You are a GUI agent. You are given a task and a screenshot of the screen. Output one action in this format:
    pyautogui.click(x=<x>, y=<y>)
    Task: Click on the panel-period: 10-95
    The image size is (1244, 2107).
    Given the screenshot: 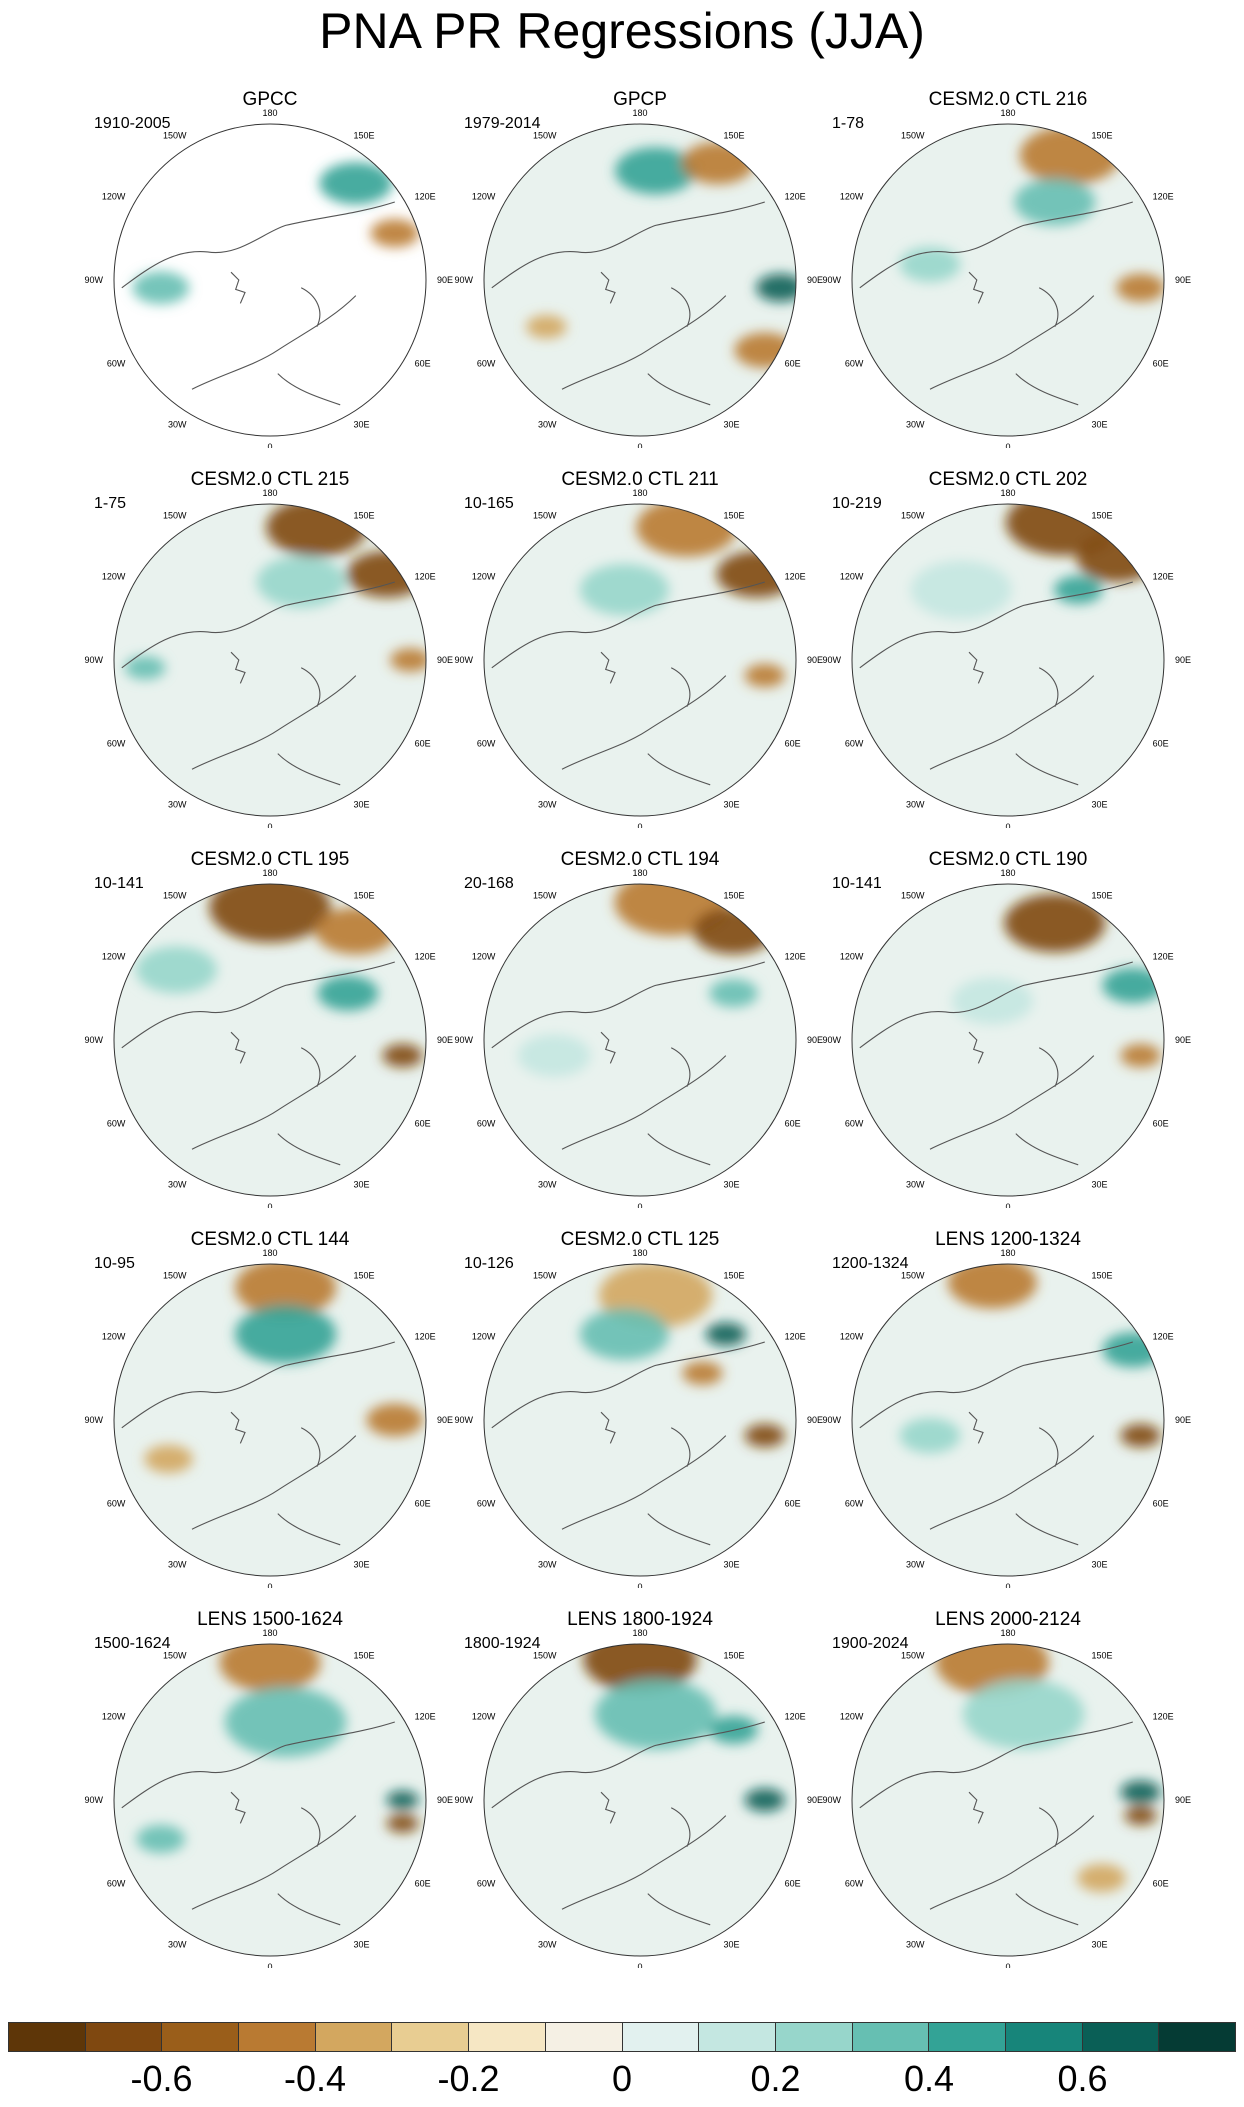 What is the action you would take?
    pyautogui.click(x=114, y=1263)
    